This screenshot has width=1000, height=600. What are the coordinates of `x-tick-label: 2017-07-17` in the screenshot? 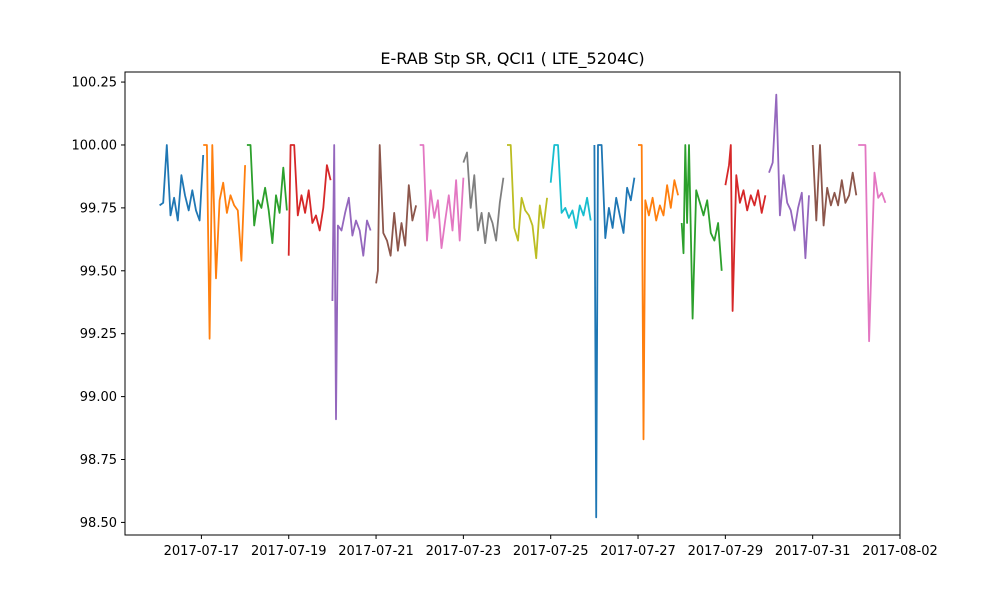 It's located at (202, 551).